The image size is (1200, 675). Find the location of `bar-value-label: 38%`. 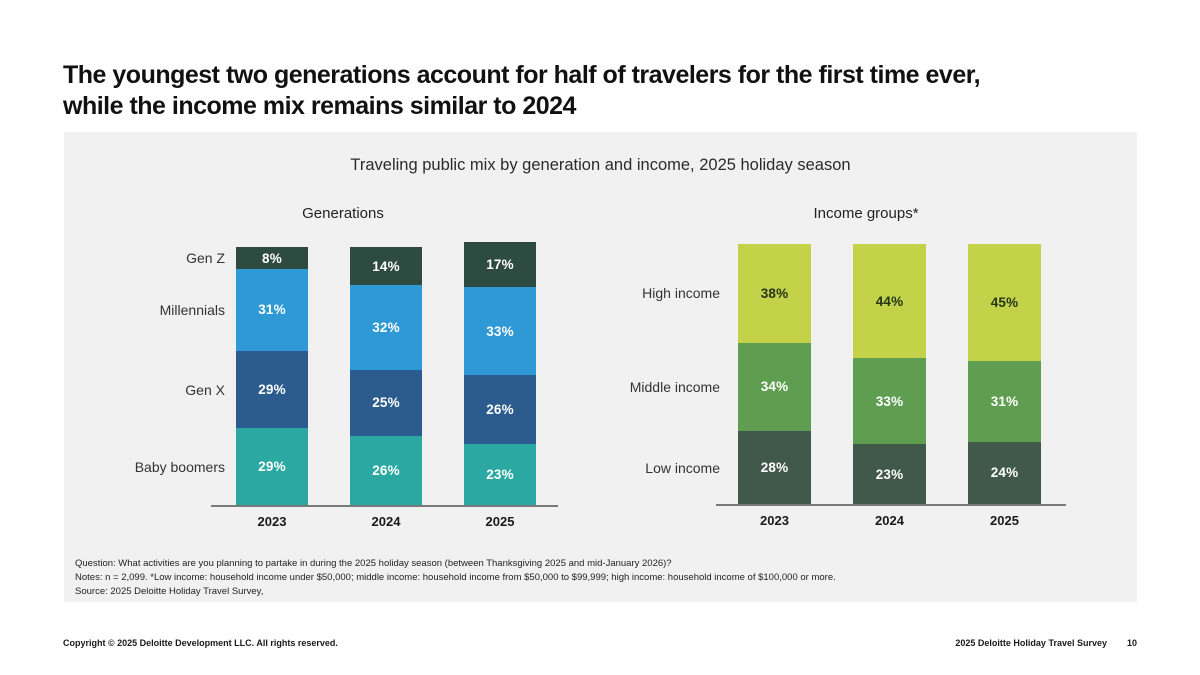

bar-value-label: 38% is located at coordinates (774, 293).